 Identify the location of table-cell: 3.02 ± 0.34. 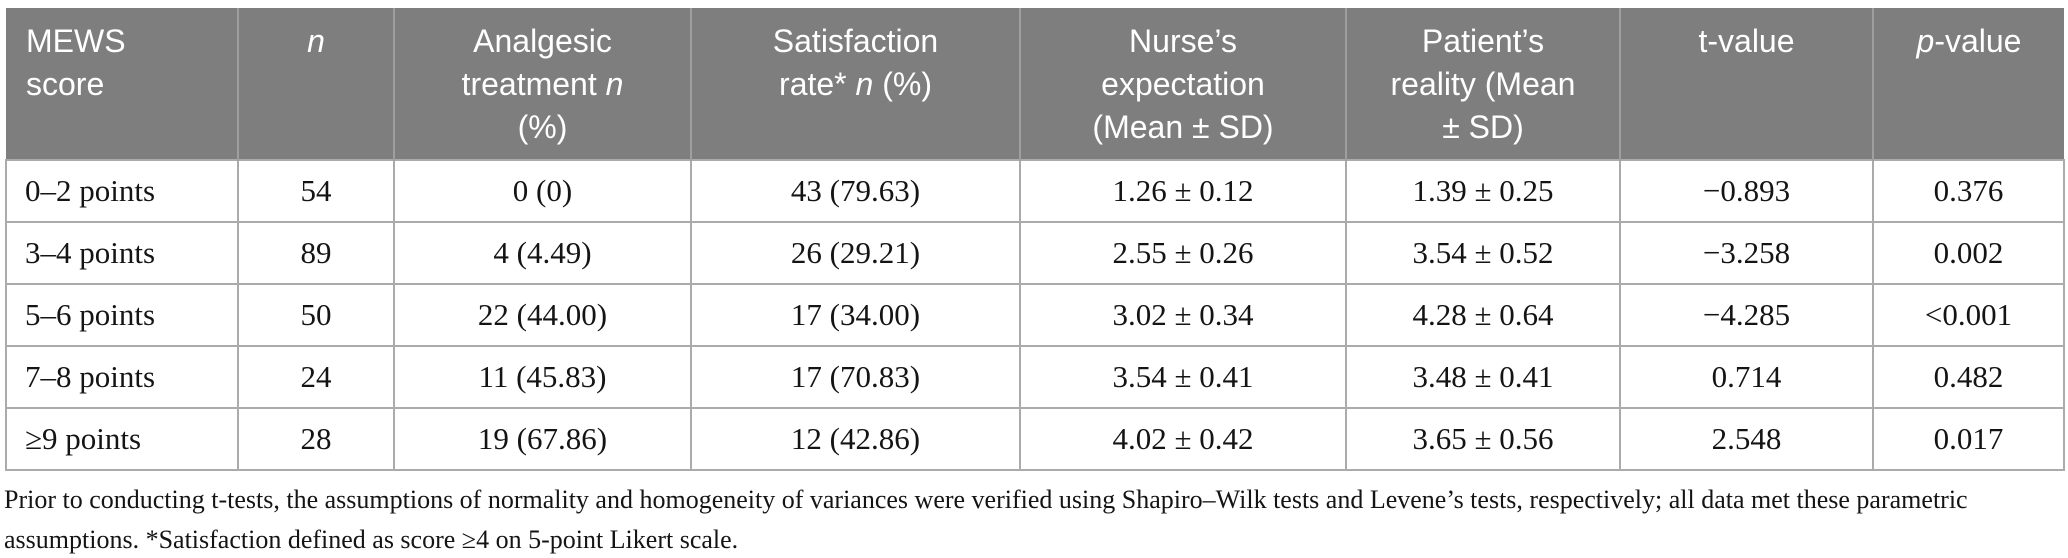
(1183, 315).